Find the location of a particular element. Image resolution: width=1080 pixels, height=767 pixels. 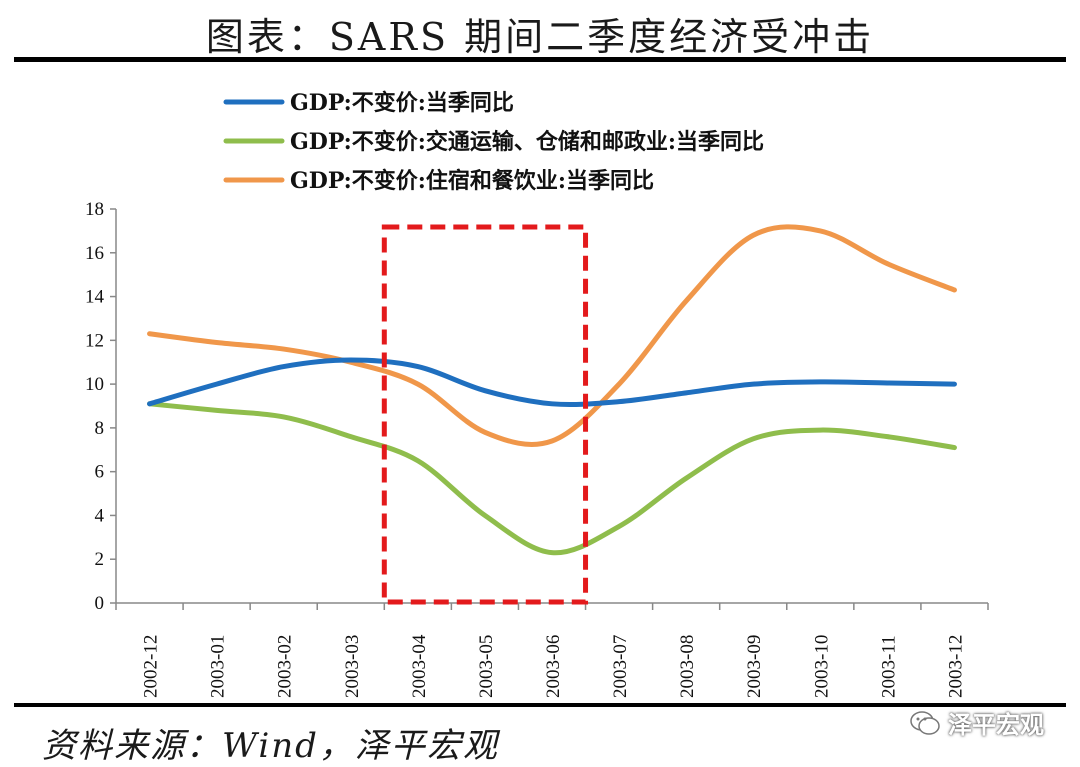

y-tick-label: 18 is located at coordinates (94, 209).